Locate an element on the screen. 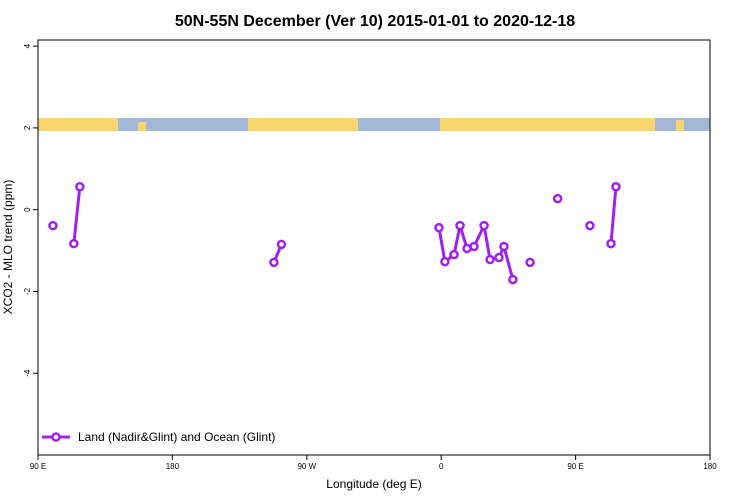  legend-marker is located at coordinates (56, 437).